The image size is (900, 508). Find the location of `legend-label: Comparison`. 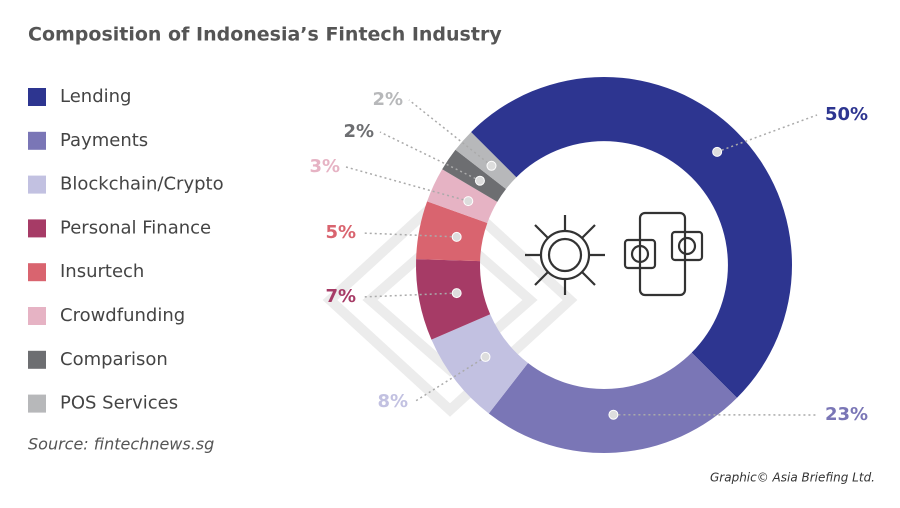

legend-label: Comparison is located at coordinates (114, 359).